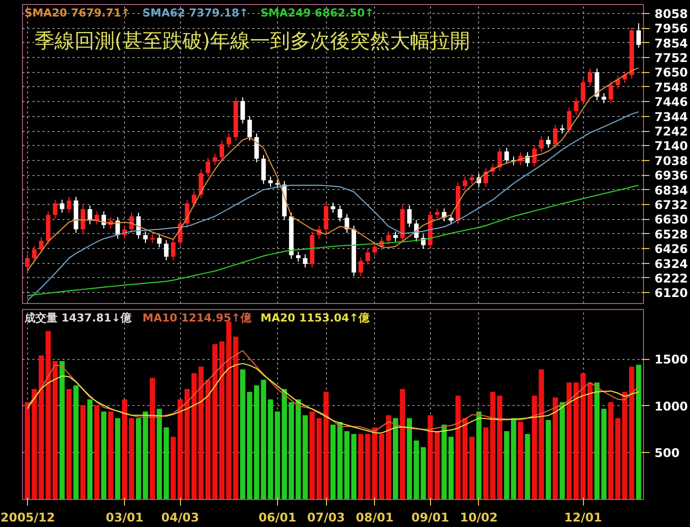 The height and width of the screenshot is (527, 690). I want to click on y-tick-label: 7650, so click(671, 73).